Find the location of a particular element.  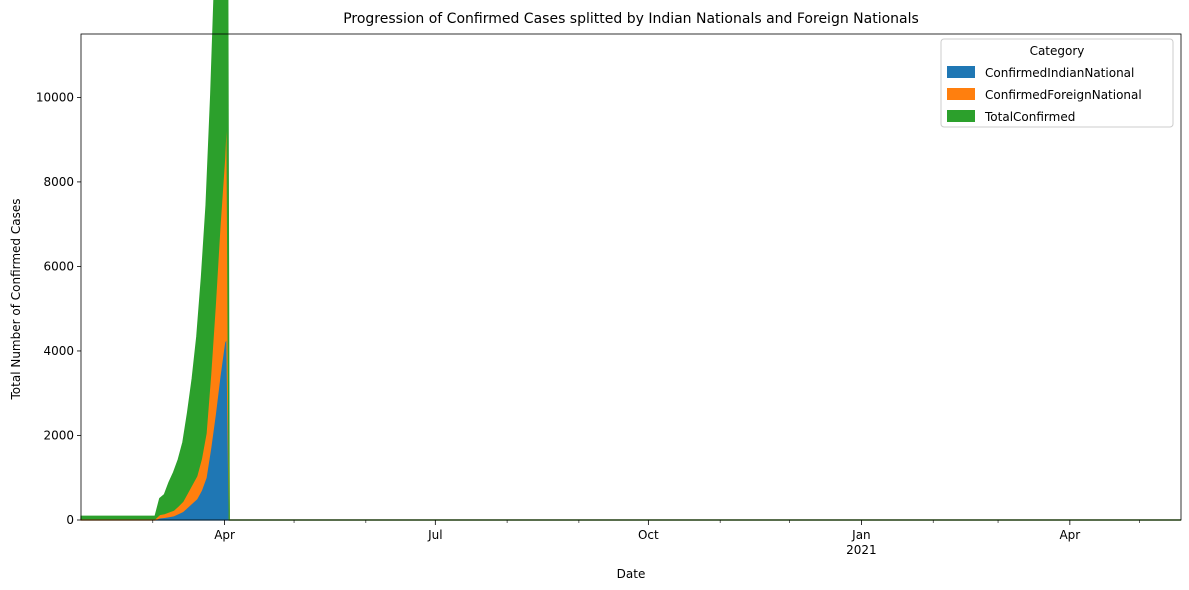

y-axis-label: Total Number of Confirmed Cases is located at coordinates (16, 300).